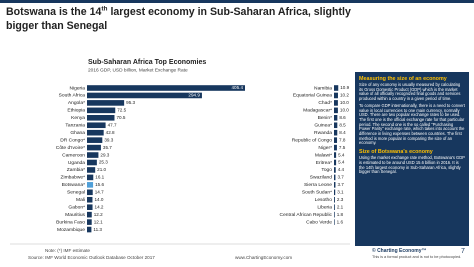 This screenshot has width=474, height=267. I want to click on chart-title: Sub-Saharan Africa Top Economies, so click(147, 62).